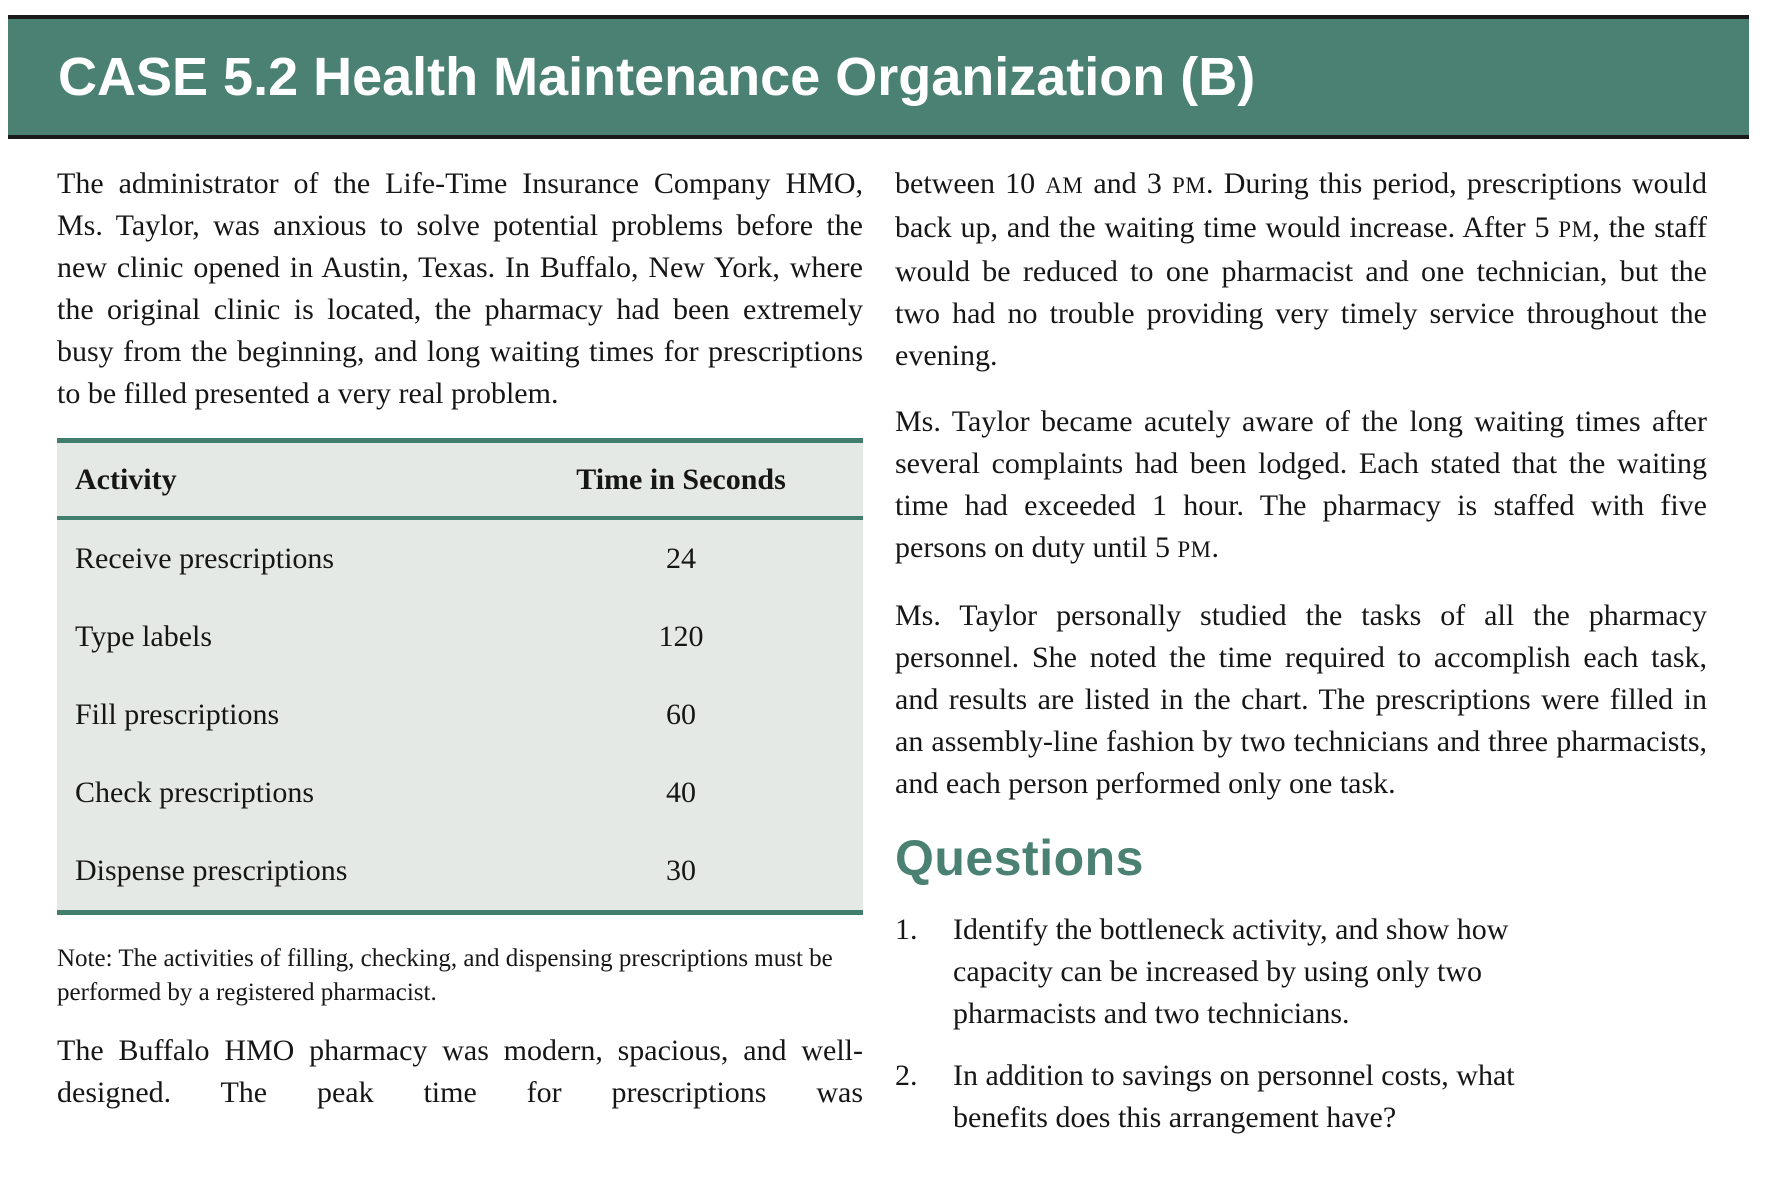  Describe the element at coordinates (1019, 858) in the screenshot. I see `questions-heading: Questions` at that location.